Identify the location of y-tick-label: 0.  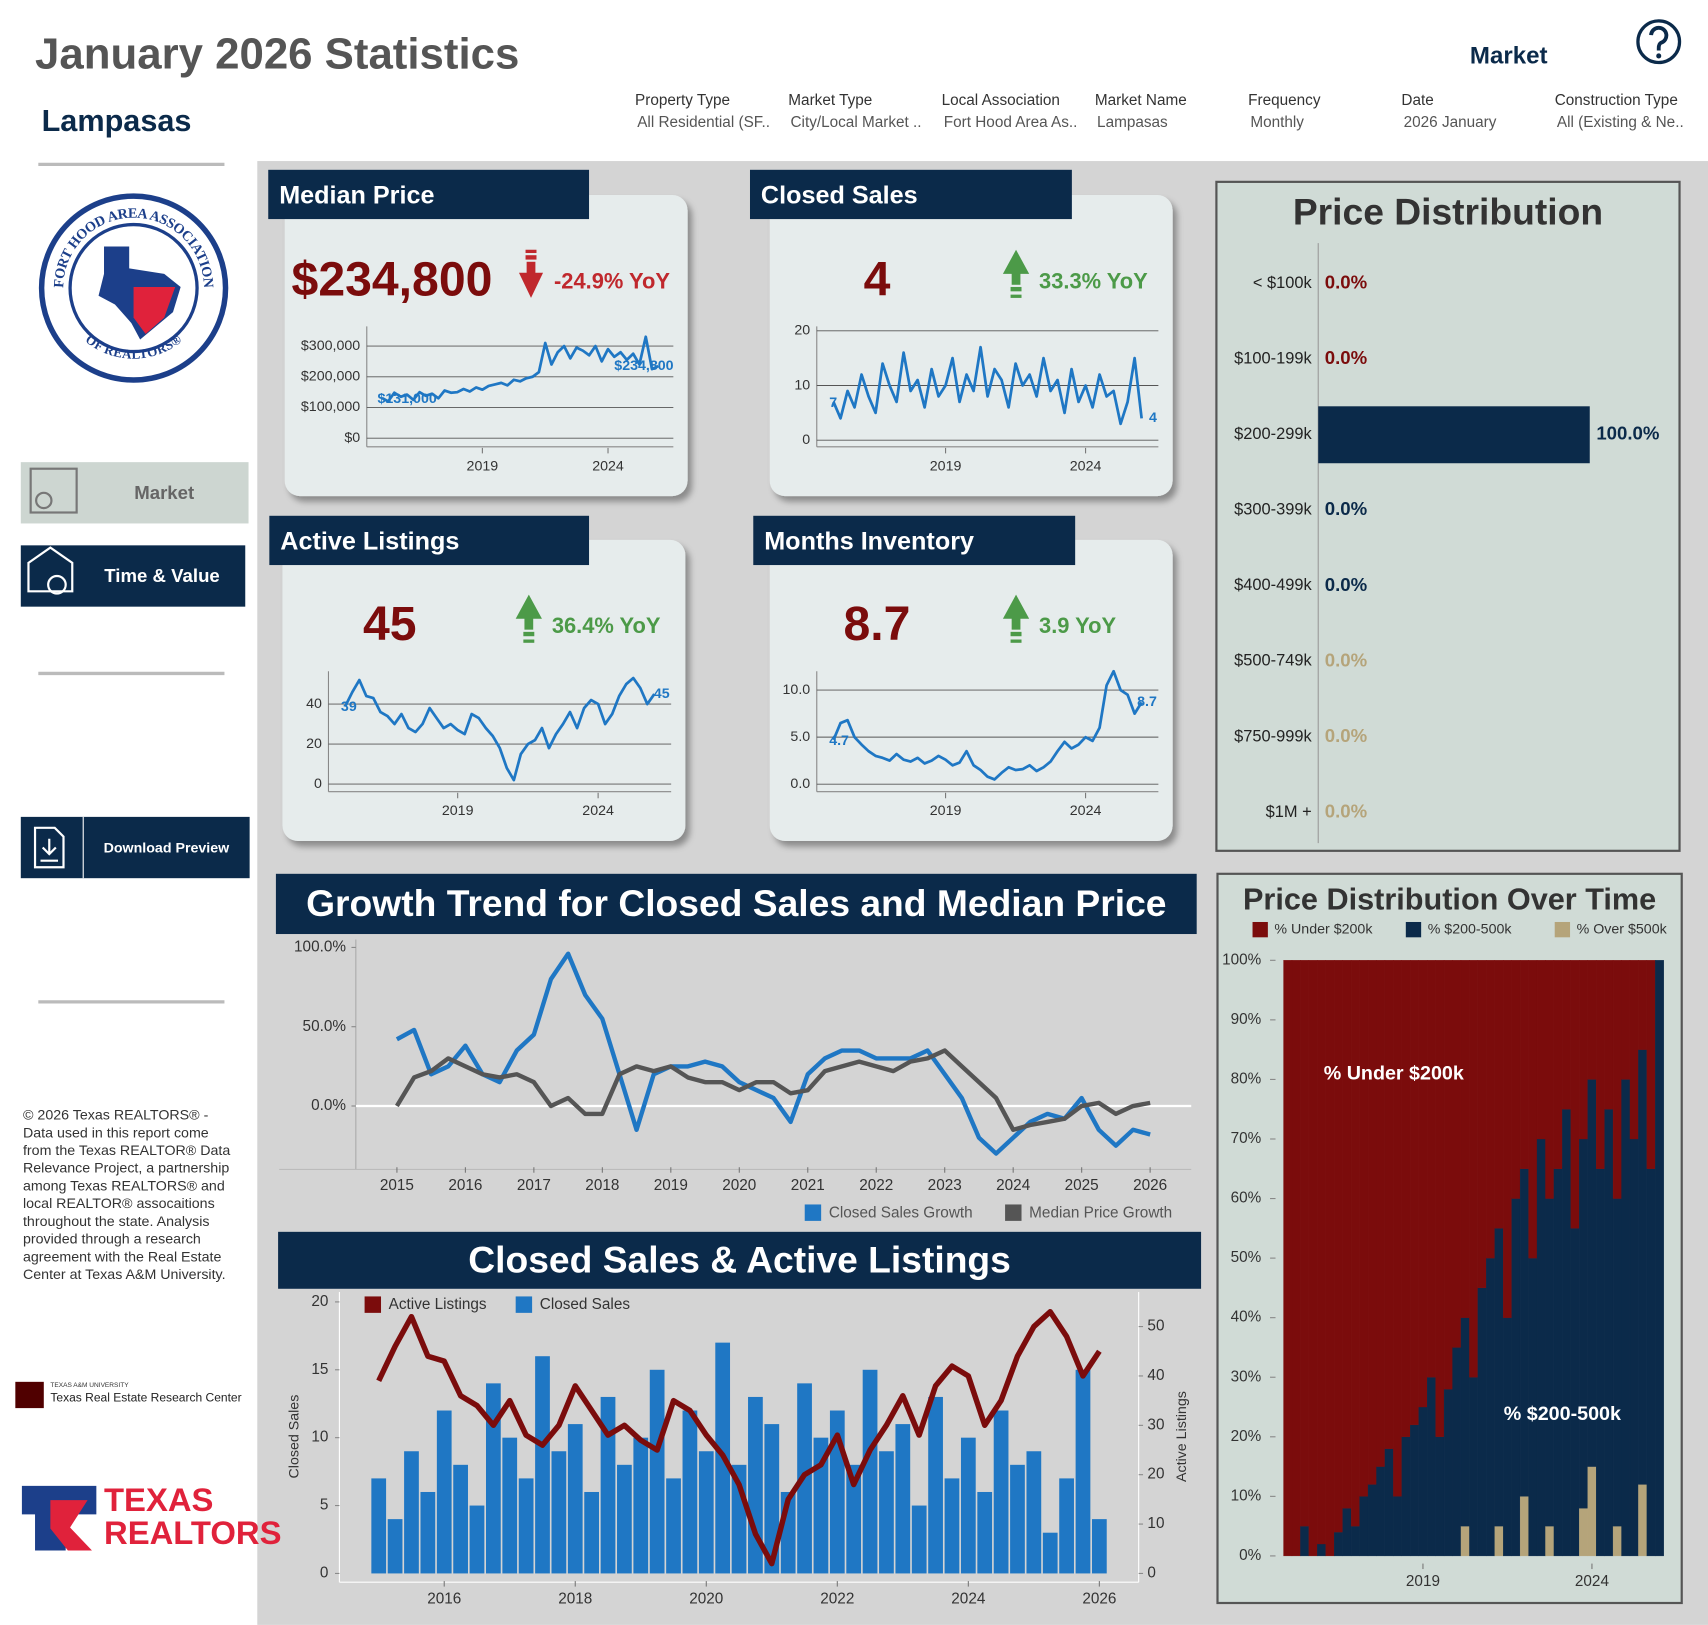
(324, 1572).